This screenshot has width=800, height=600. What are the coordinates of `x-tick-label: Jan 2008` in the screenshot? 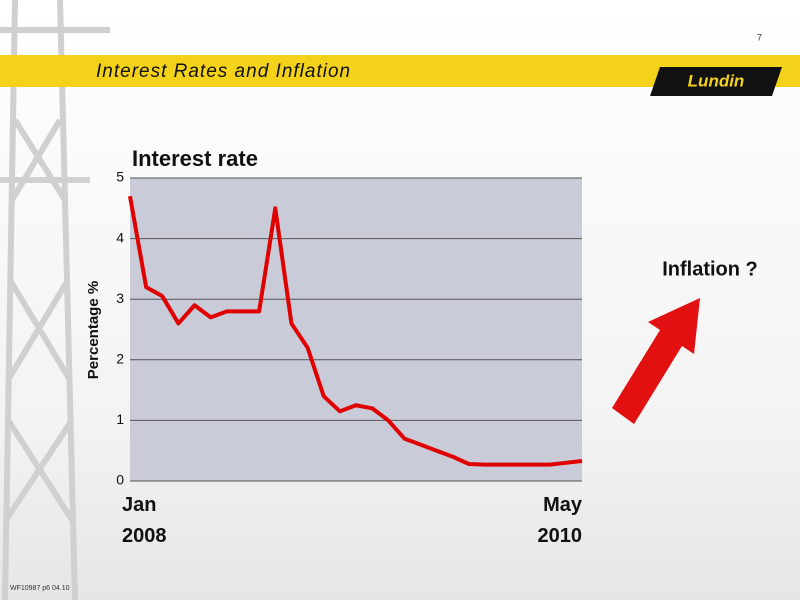 It's located at (144, 520).